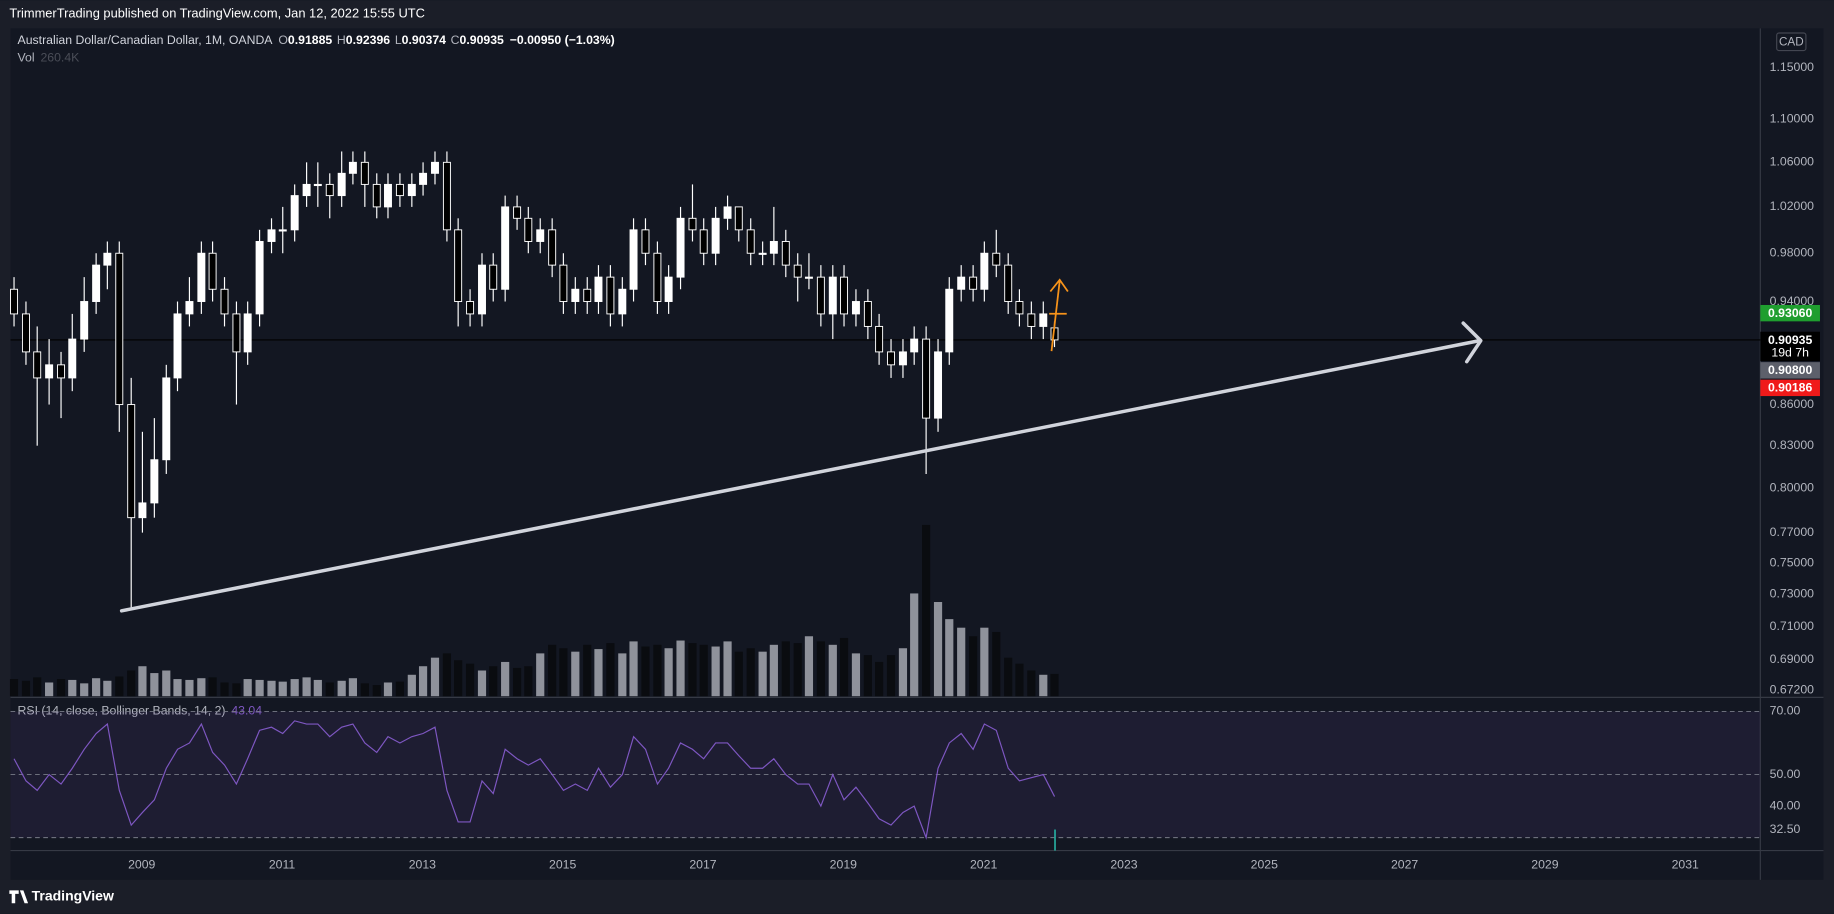  What do you see at coordinates (1792, 206) in the screenshot?
I see `y-tick-label: 1.02000` at bounding box center [1792, 206].